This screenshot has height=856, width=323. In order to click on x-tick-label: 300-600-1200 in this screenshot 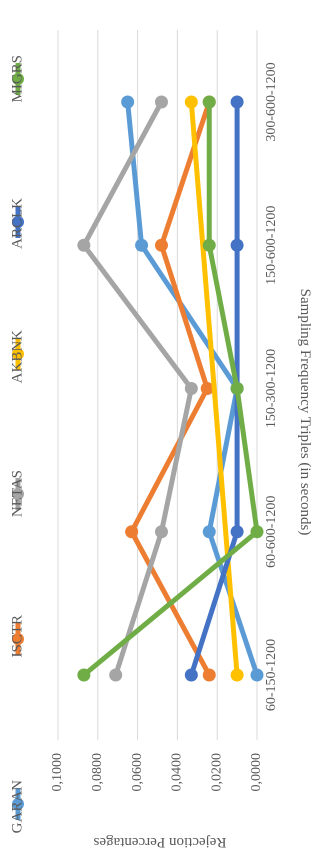, I will do `click(271, 101)`.